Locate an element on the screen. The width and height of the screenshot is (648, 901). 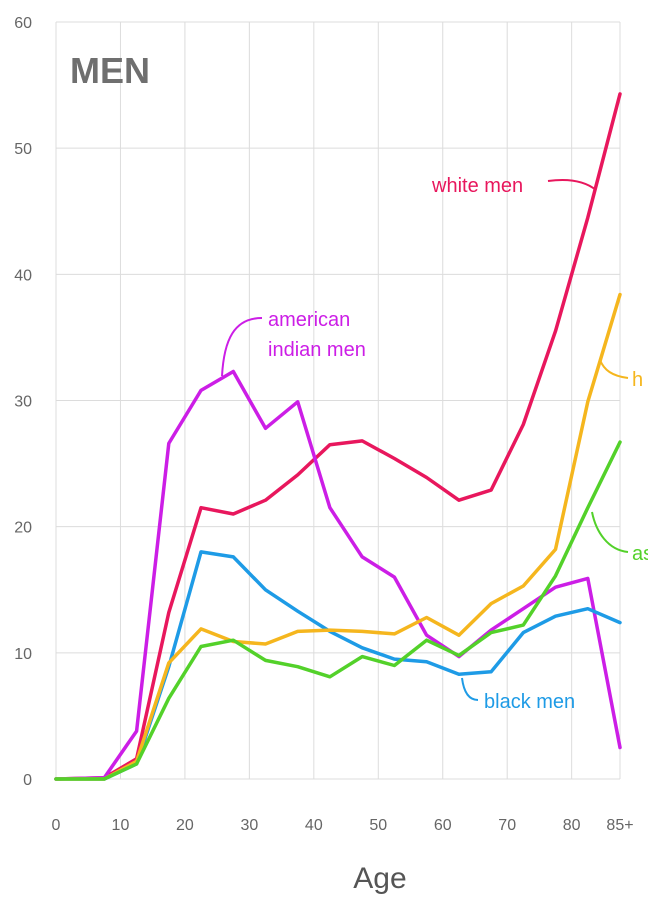
x-tick-label: 60 is located at coordinates (443, 825).